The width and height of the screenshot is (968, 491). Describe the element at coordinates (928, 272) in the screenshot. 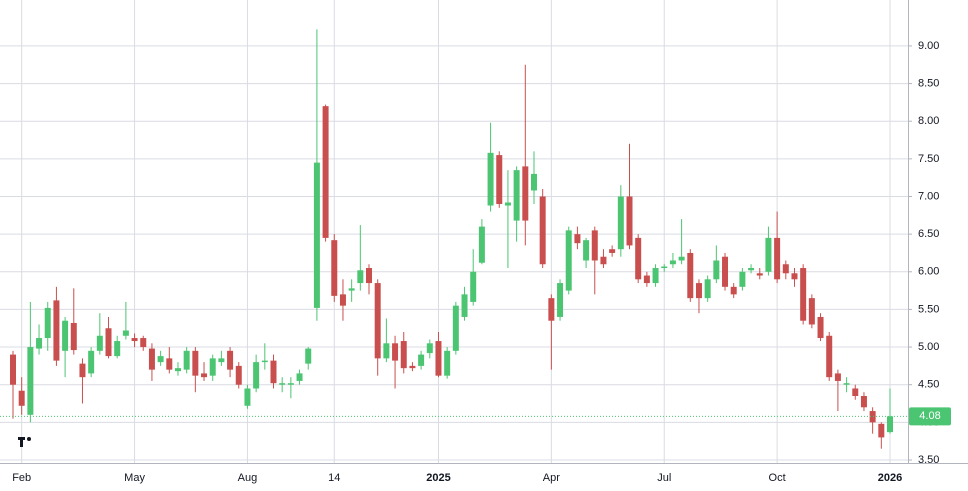

I see `y-tick-label: 6.00` at that location.